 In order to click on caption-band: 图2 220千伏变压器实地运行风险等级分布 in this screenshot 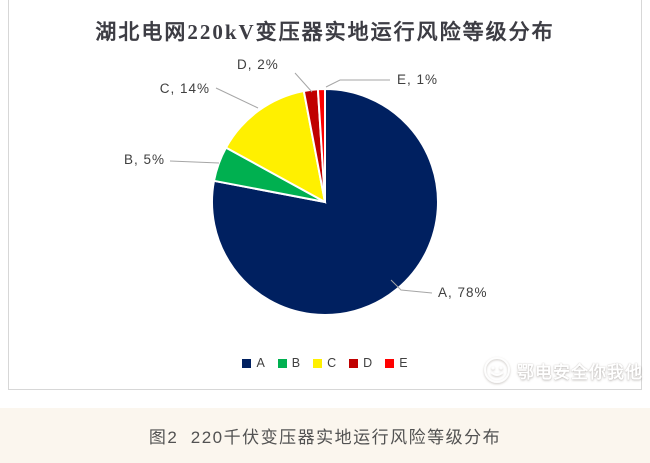, I will do `click(325, 435)`.